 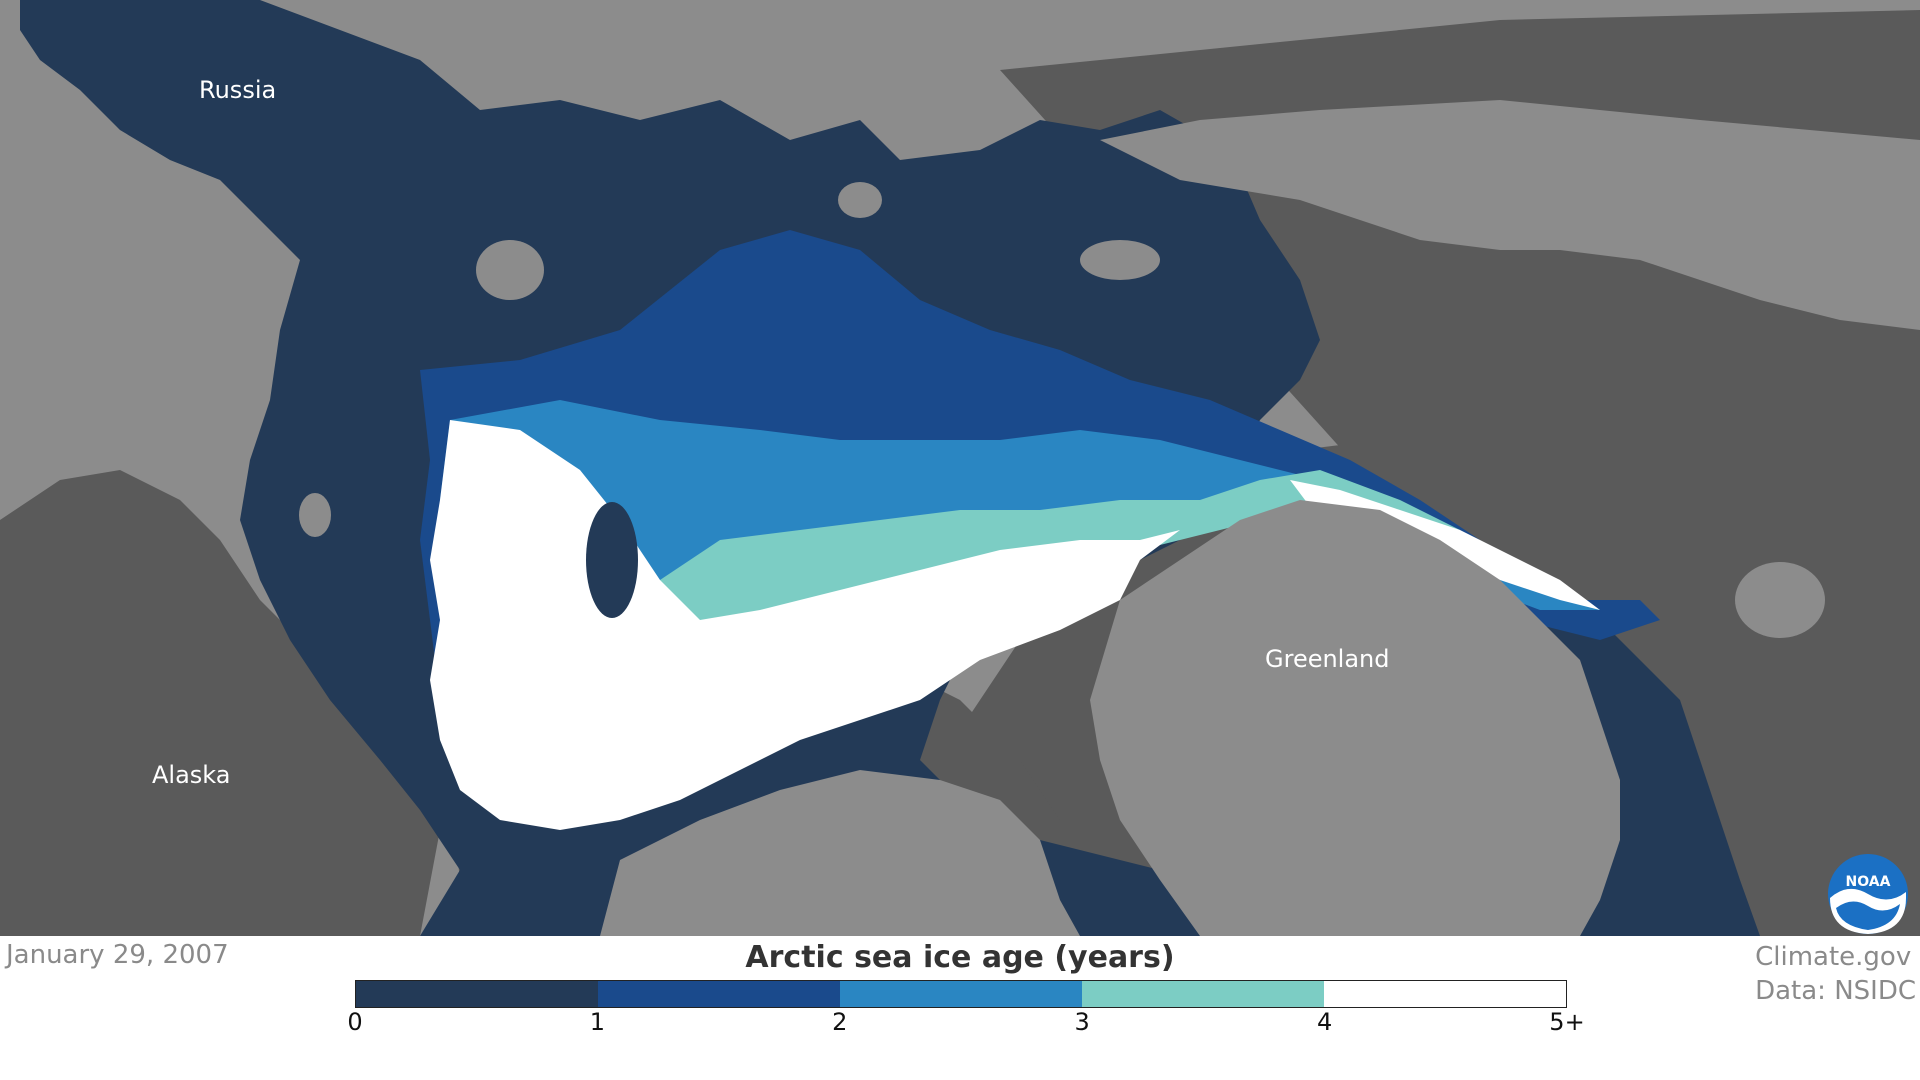 I want to click on credit: Climate.gov Data: NSIDC, so click(x=1835, y=974).